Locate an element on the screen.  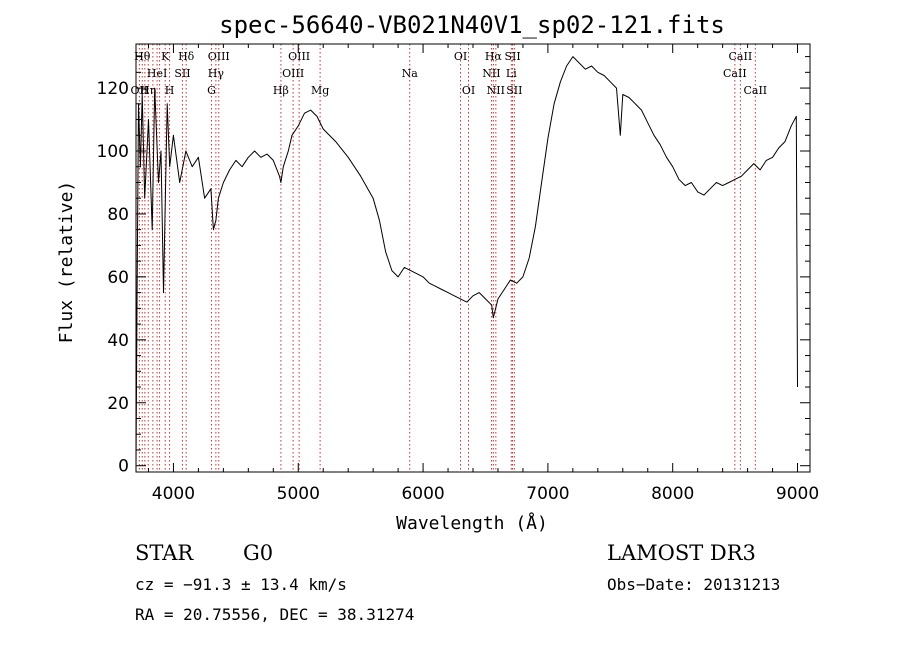
coordinates: RA = 20.75556, DEC = 38.31274 is located at coordinates (274, 614).